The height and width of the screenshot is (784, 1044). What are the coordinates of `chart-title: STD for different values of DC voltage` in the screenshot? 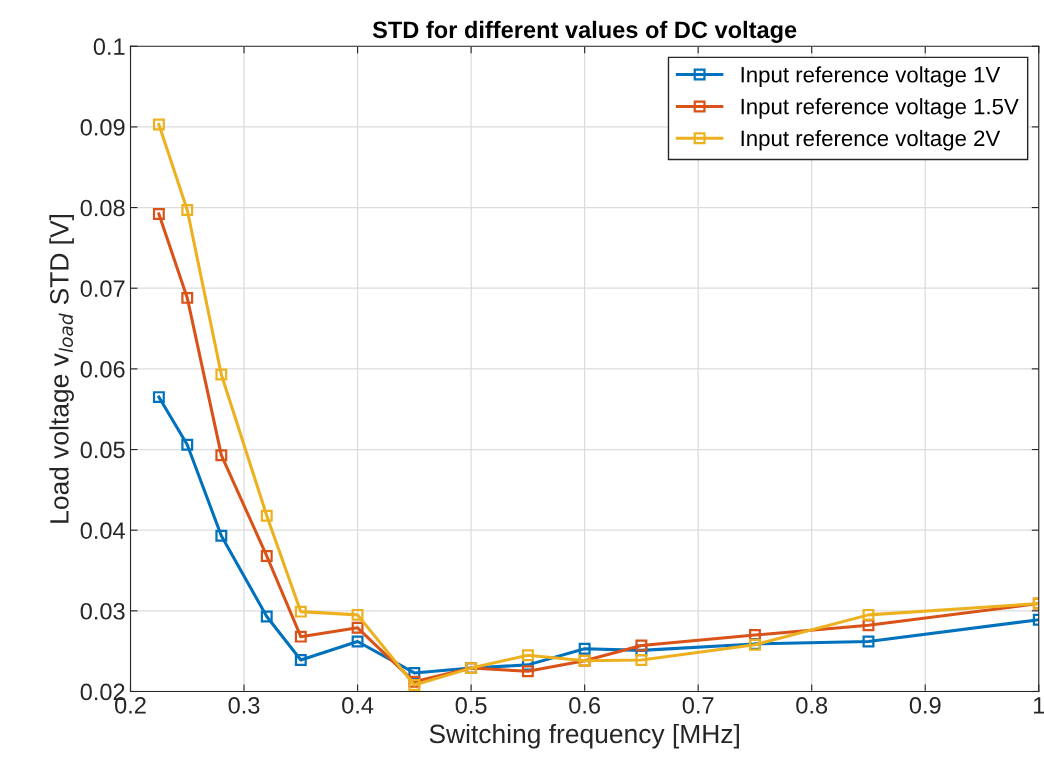 It's located at (584, 31).